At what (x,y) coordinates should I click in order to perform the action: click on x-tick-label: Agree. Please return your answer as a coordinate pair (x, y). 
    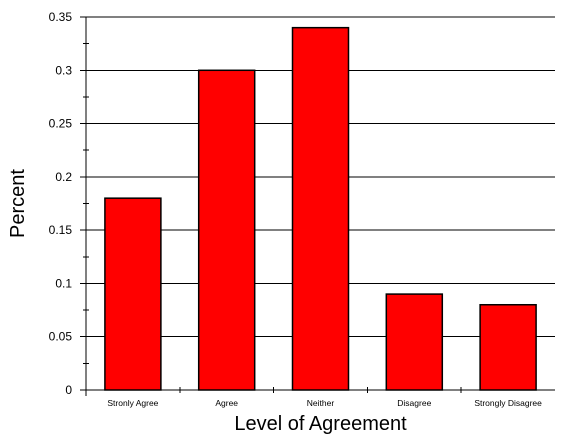
    Looking at the image, I should click on (226, 403).